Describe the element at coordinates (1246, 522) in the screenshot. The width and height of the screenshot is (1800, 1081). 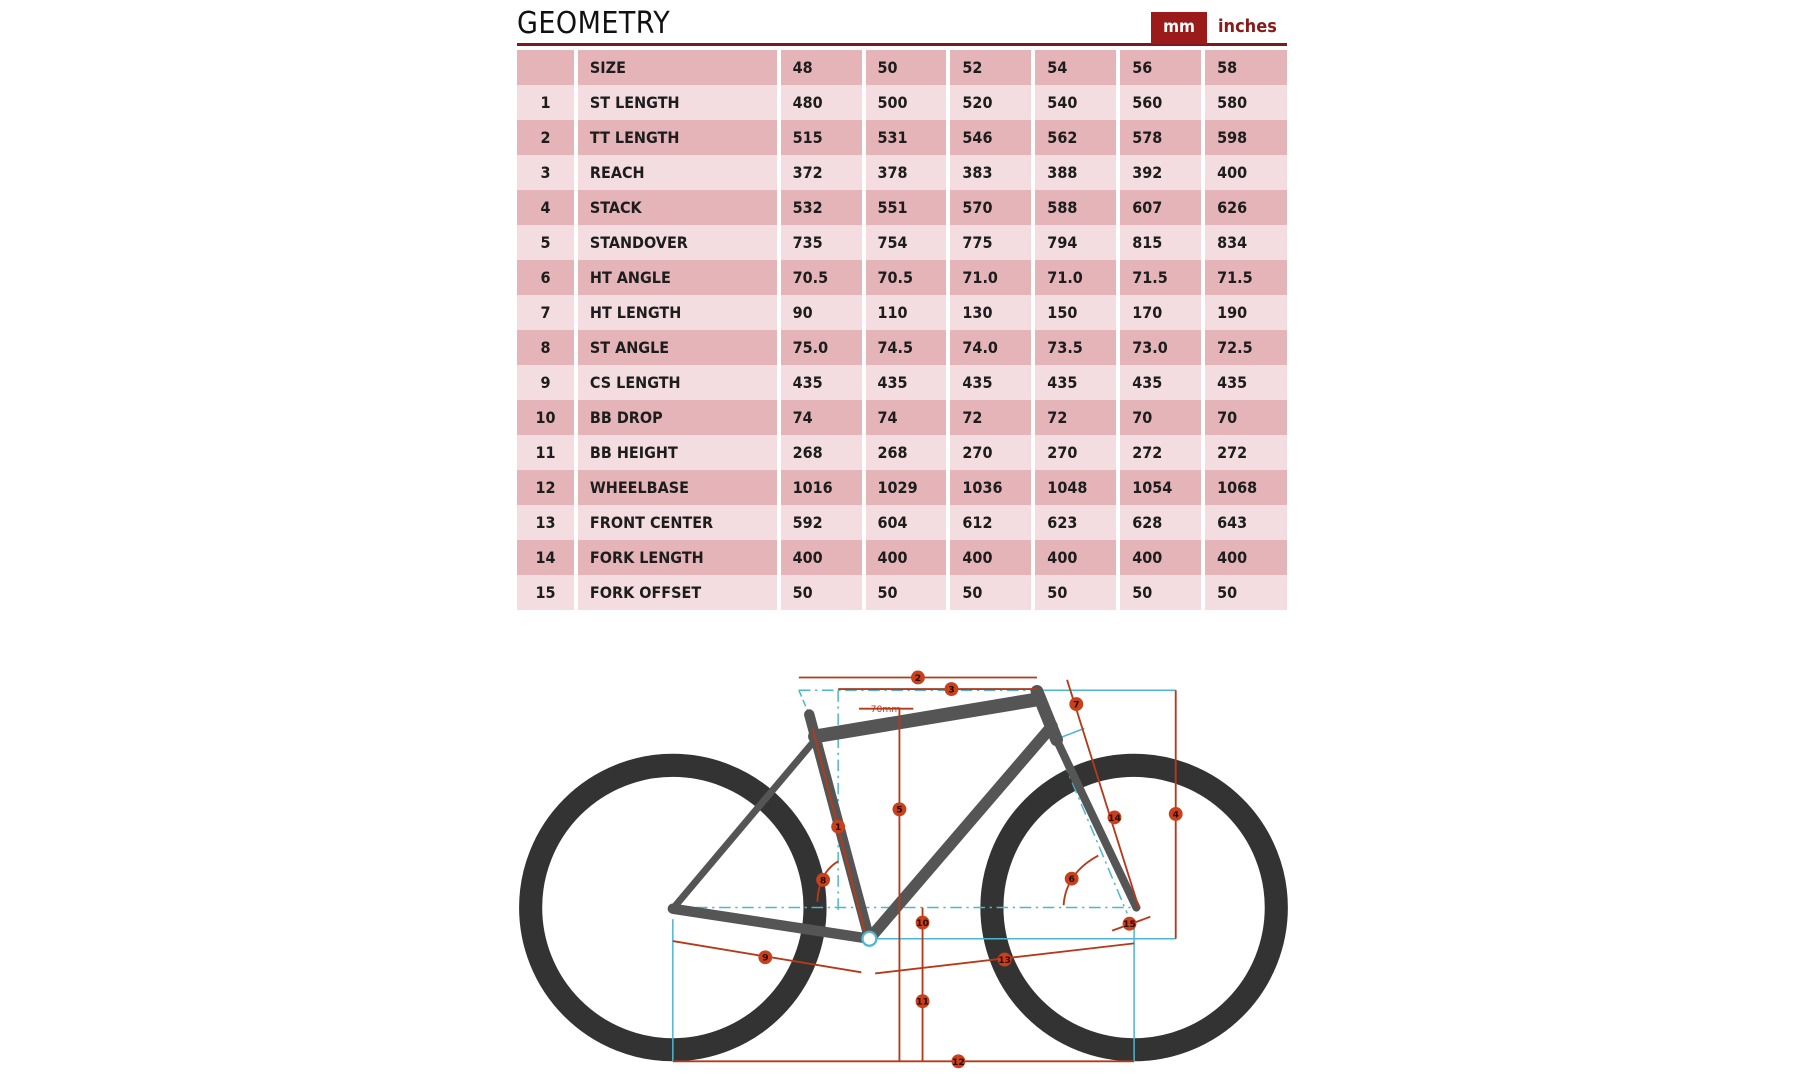
I see `cell-value: 643` at that location.